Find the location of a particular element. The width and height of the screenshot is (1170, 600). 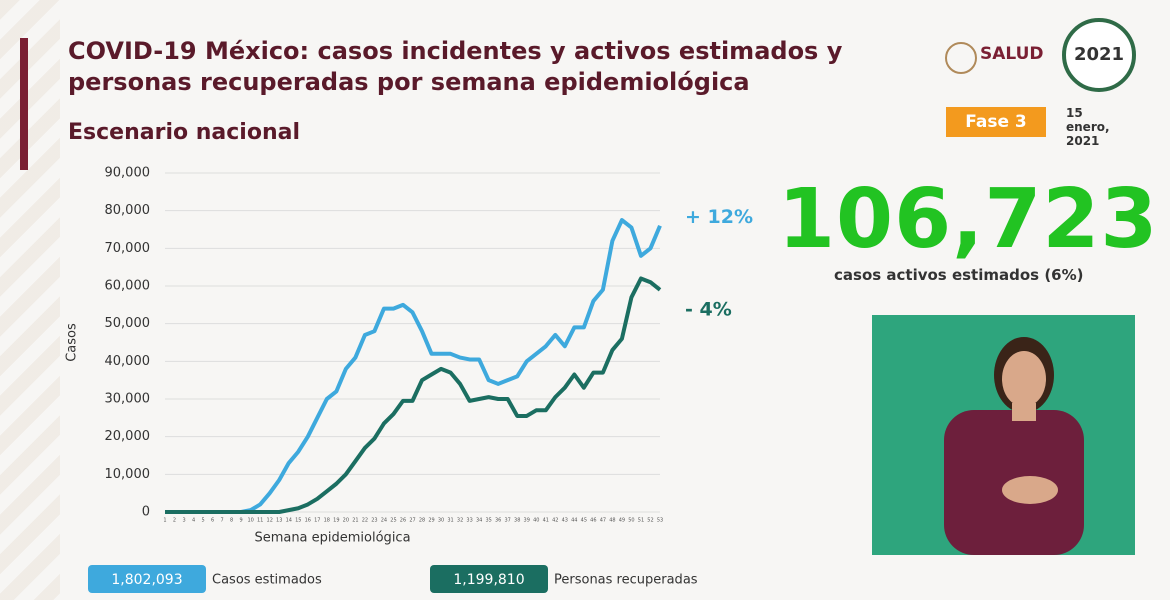

x-tick-label: 19 is located at coordinates (336, 521).